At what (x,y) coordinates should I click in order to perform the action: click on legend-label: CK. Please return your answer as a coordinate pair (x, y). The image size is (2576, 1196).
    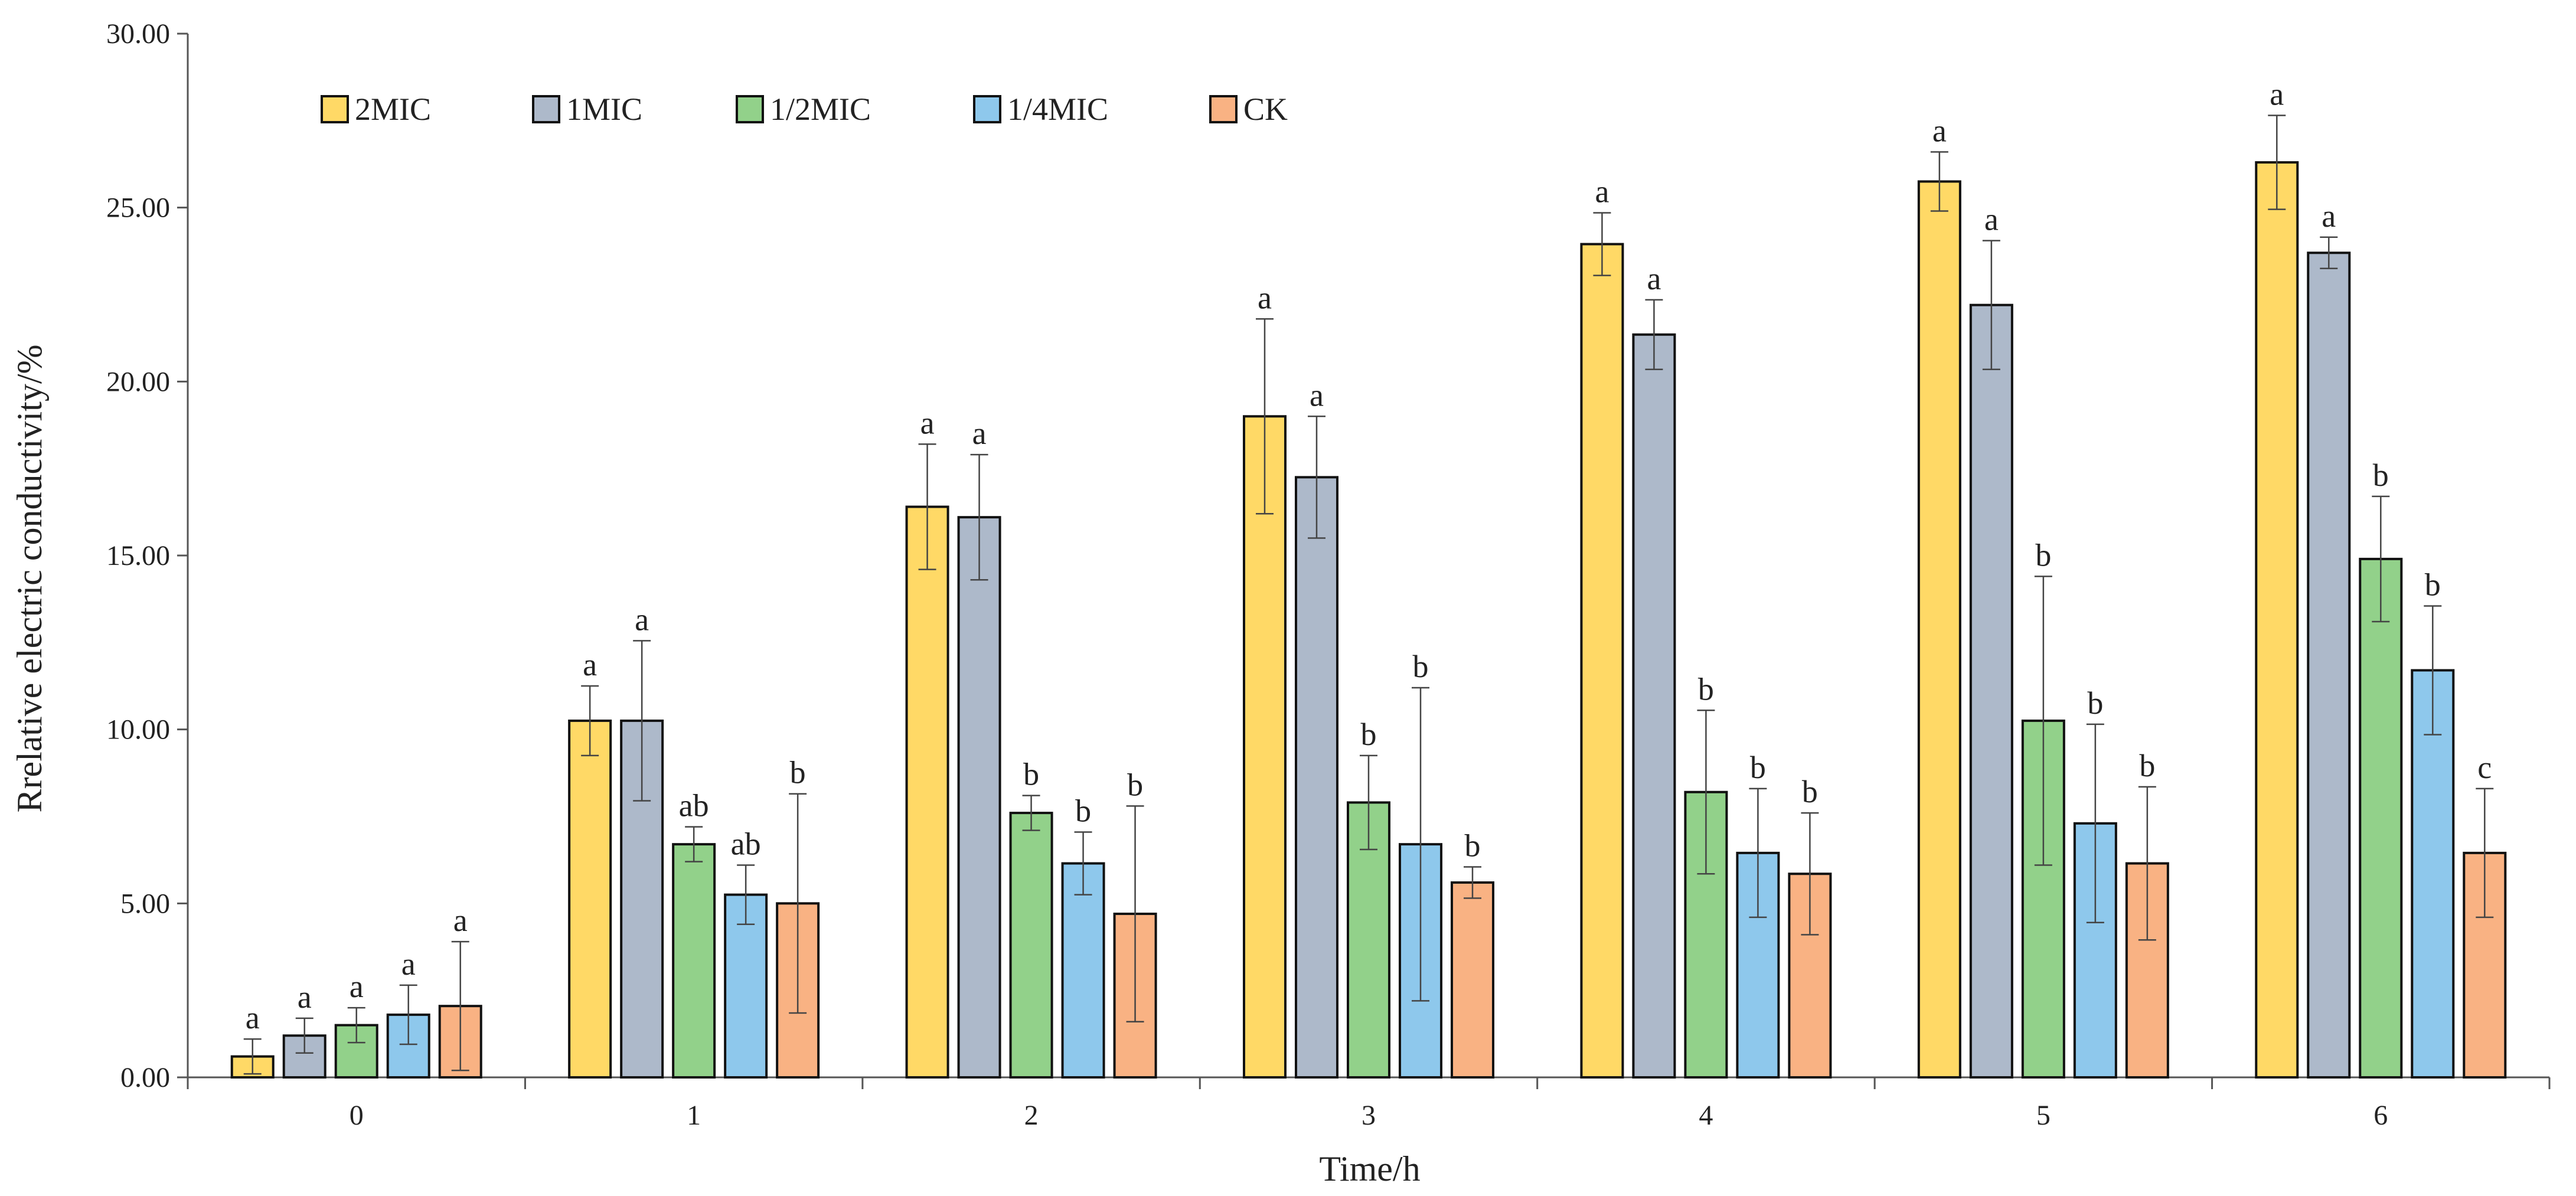
    Looking at the image, I should click on (1265, 109).